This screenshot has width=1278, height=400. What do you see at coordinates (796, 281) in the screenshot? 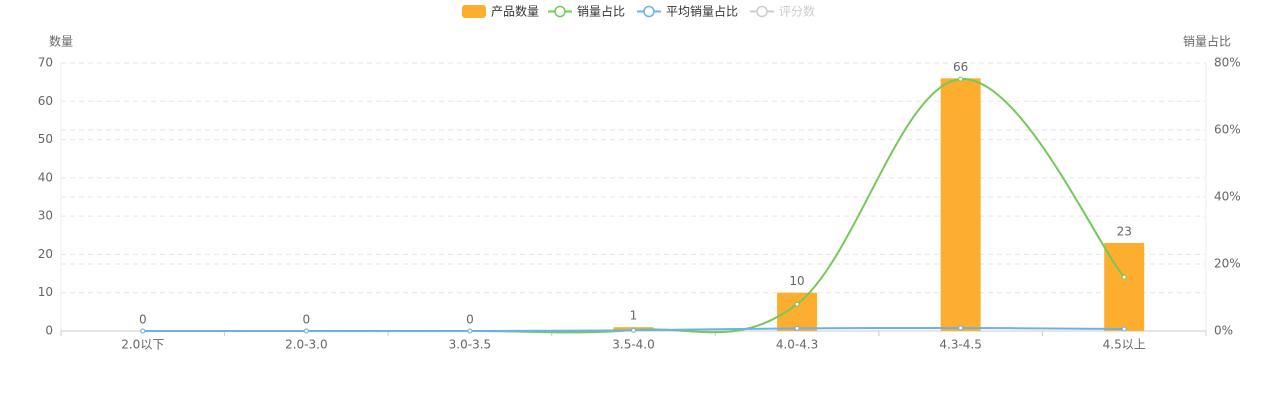
I see `data-label: 10` at bounding box center [796, 281].